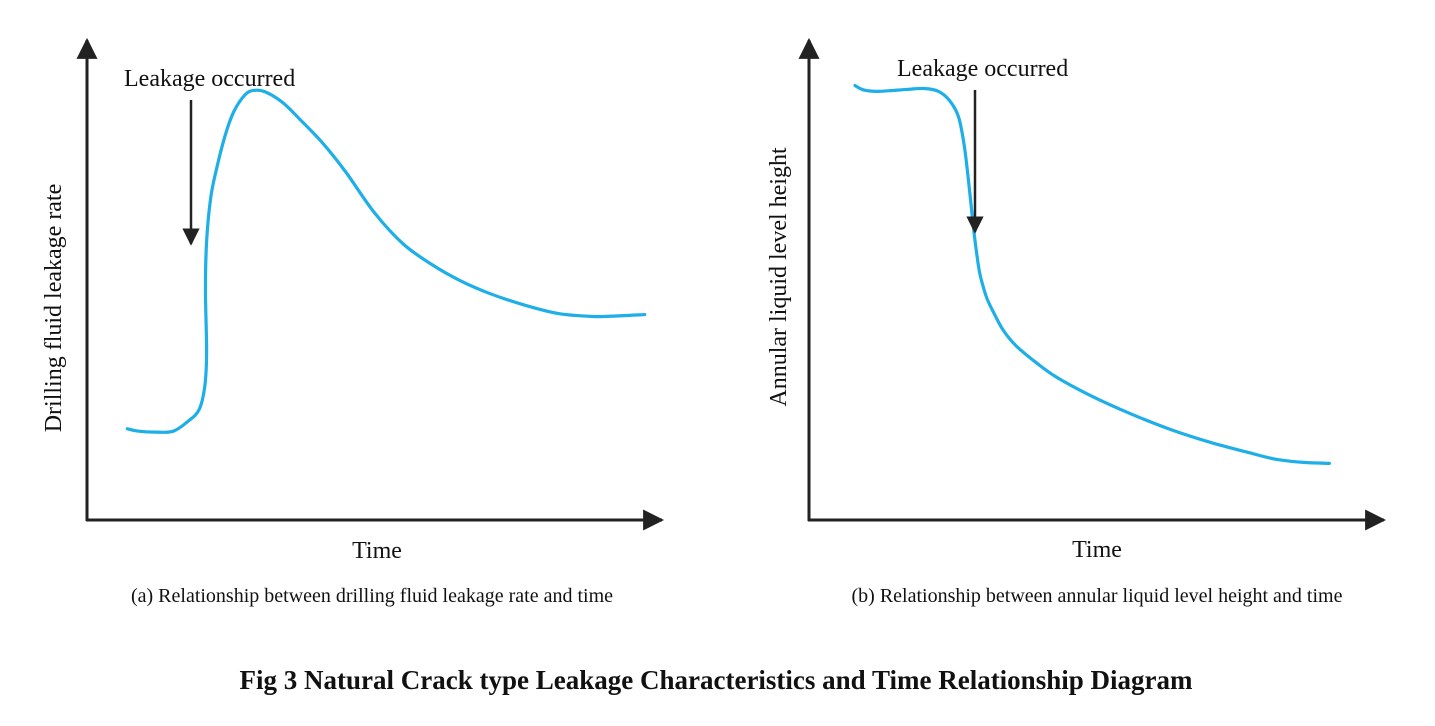  Describe the element at coordinates (779, 277) in the screenshot. I see `chart-b-y-axis-label: Annular liquid level height` at that location.